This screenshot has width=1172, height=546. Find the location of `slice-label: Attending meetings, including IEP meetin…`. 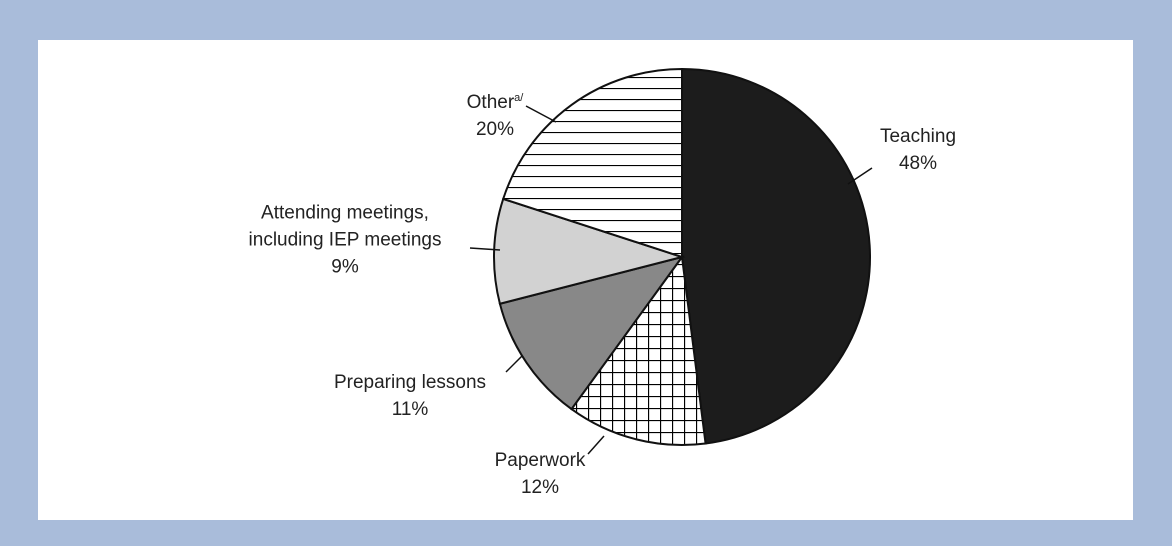

slice-label: Attending meetings, including IEP meetin… is located at coordinates (345, 240).